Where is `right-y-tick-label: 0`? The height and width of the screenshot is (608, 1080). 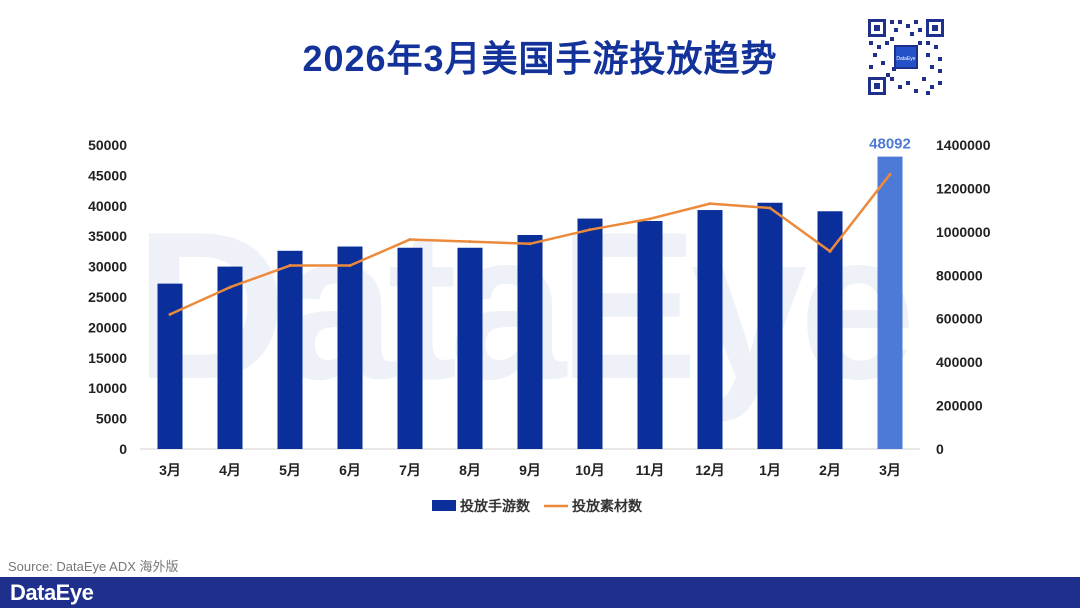 right-y-tick-label: 0 is located at coordinates (940, 449).